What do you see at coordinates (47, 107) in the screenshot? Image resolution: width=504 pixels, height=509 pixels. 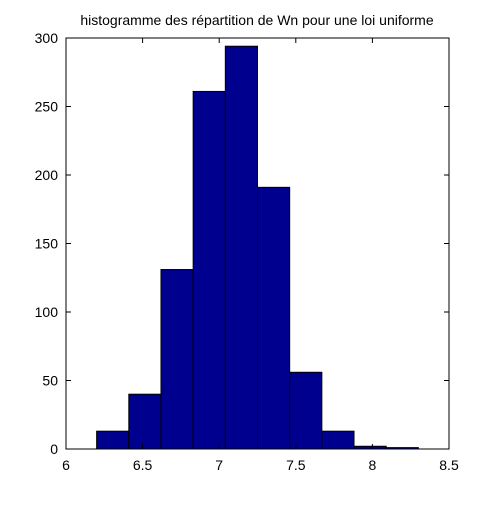 I see `y-tick-label-6: 250` at bounding box center [47, 107].